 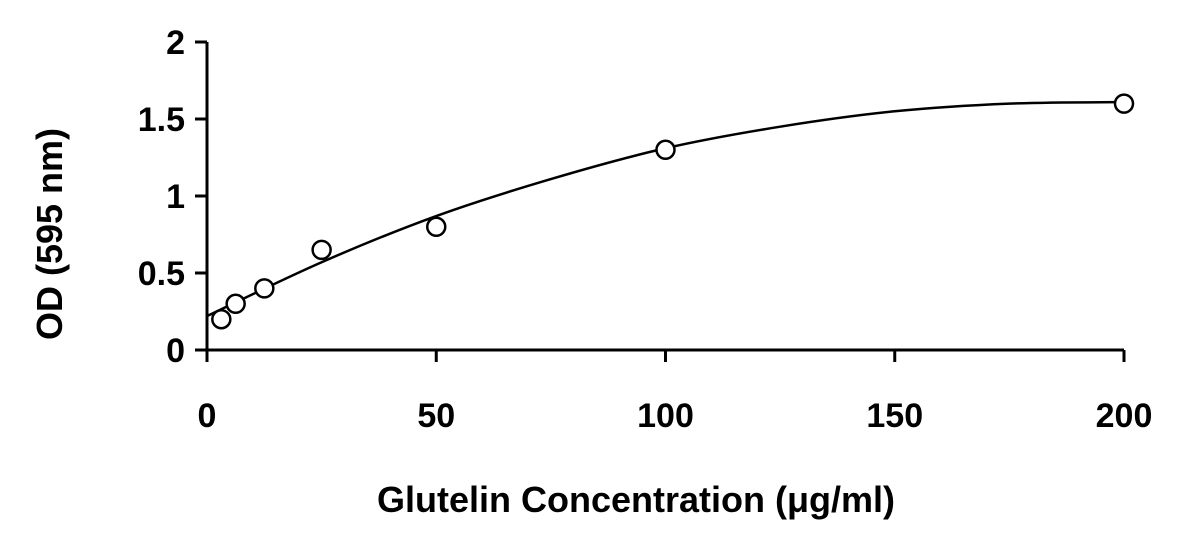 What do you see at coordinates (894, 416) in the screenshot?
I see `x-tick-label: 150` at bounding box center [894, 416].